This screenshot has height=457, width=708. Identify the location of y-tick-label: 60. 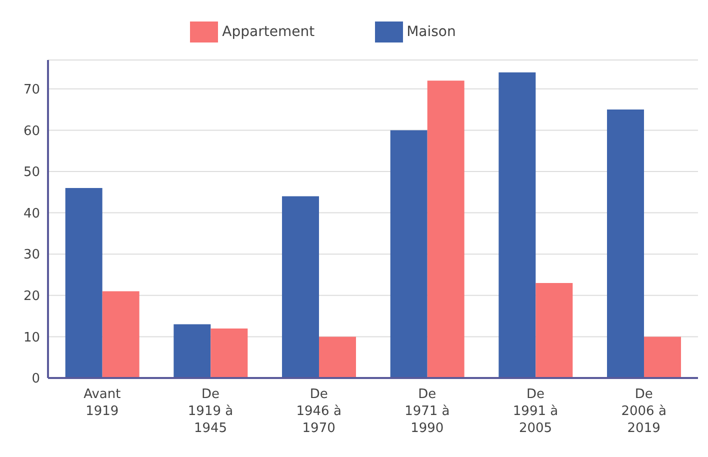
(31, 131).